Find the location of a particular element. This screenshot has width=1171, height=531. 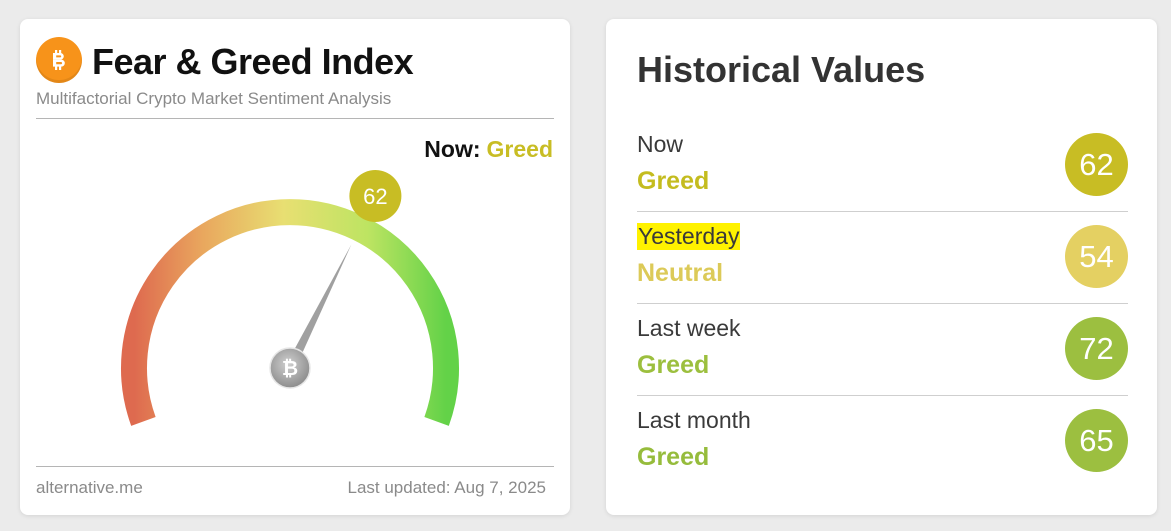

last-updated: Last updated: Aug 7, 2025 is located at coordinates (446, 487).